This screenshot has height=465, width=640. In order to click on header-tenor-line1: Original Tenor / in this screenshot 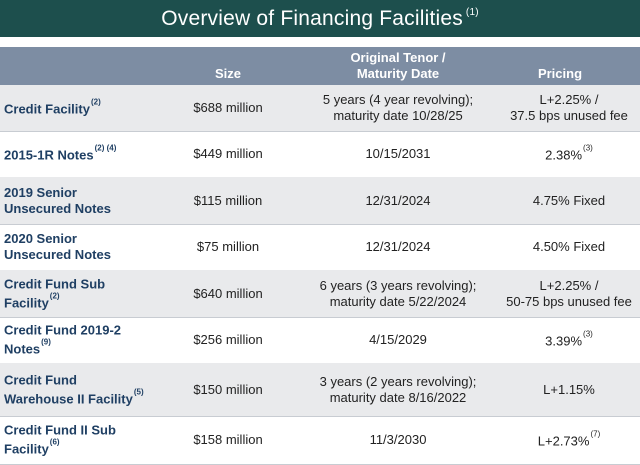, I will do `click(398, 57)`.